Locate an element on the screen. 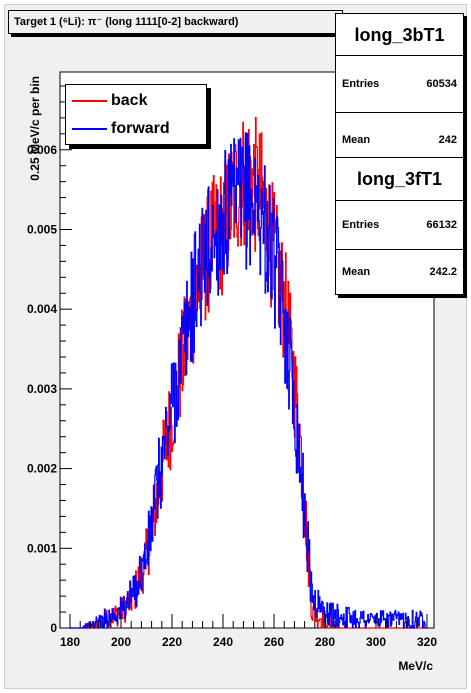 This screenshot has height=693, width=471. mean-value: 242 is located at coordinates (447, 140).